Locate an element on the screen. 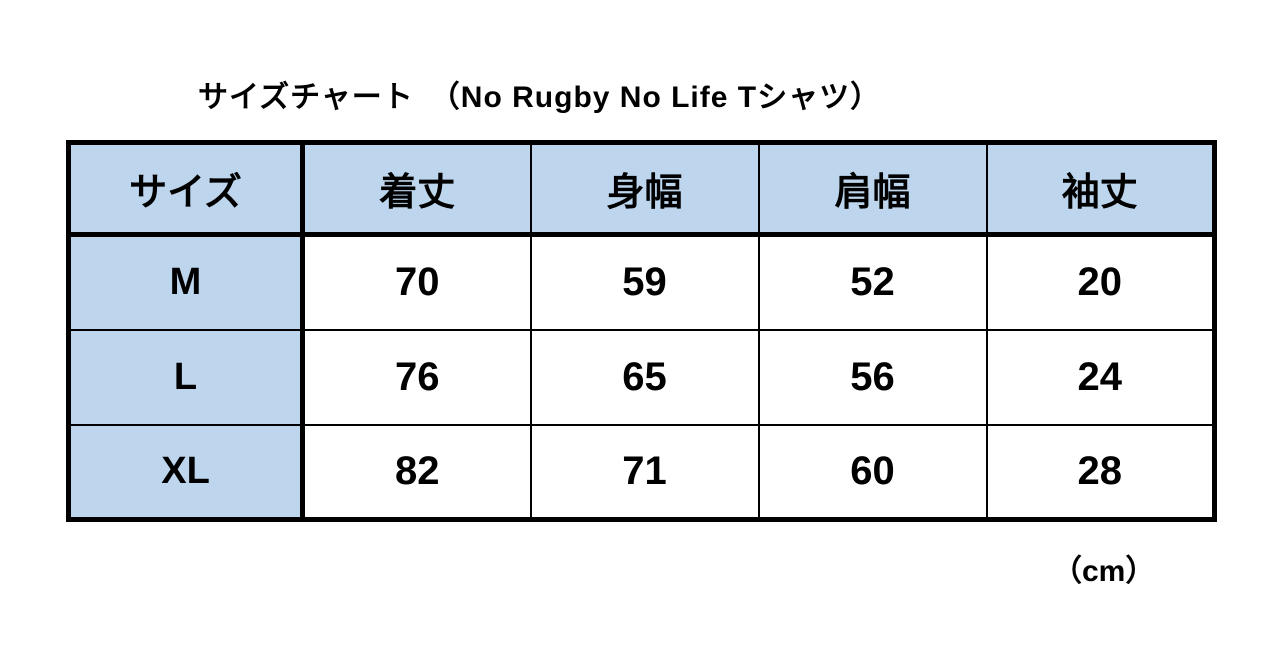  cell-xl-body-width: 71 is located at coordinates (644, 472).